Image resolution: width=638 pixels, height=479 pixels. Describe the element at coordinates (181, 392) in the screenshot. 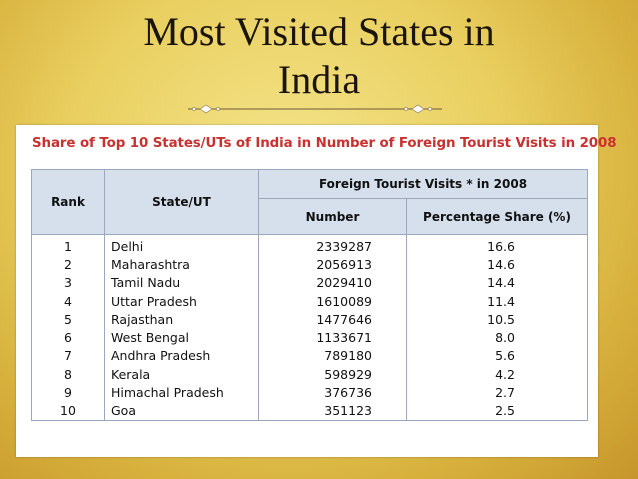

I see `state-cell: Himachal Pradesh` at that location.